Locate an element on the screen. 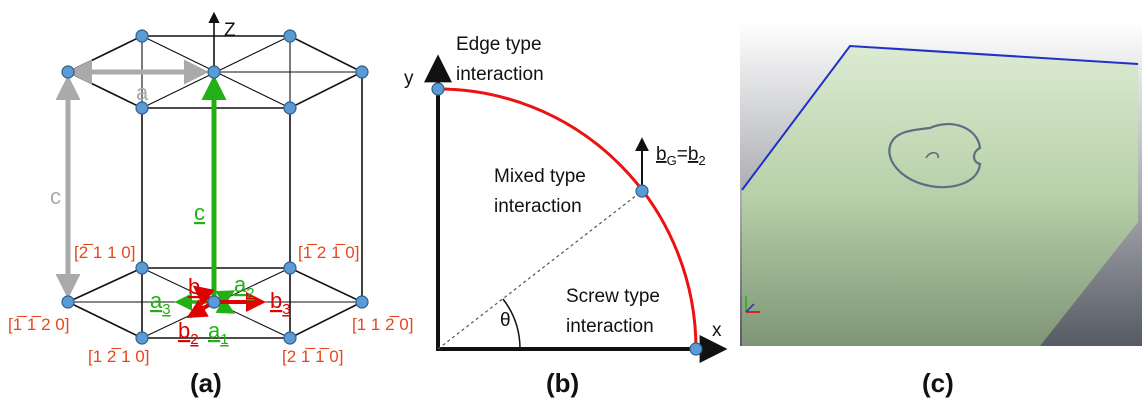 The image size is (1144, 400). edge-type-label-line1: Edge type is located at coordinates (499, 44).